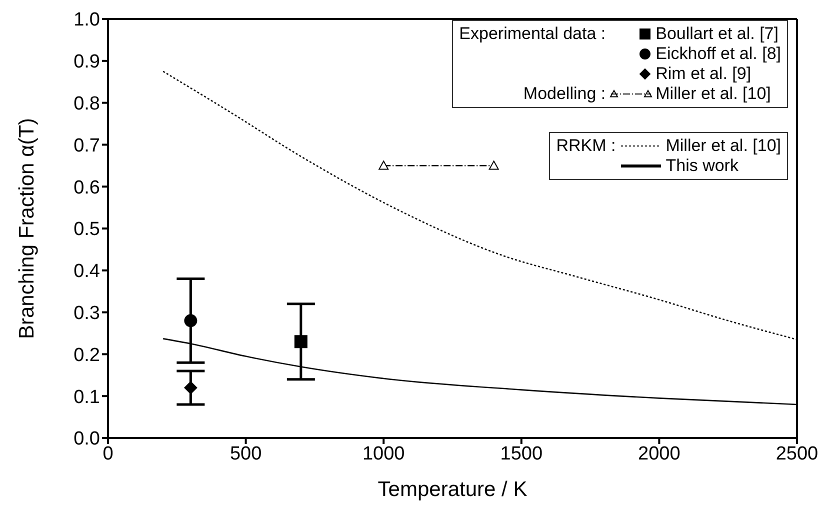 The width and height of the screenshot is (825, 520). What do you see at coordinates (564, 94) in the screenshot?
I see `annotation: Modelling :` at bounding box center [564, 94].